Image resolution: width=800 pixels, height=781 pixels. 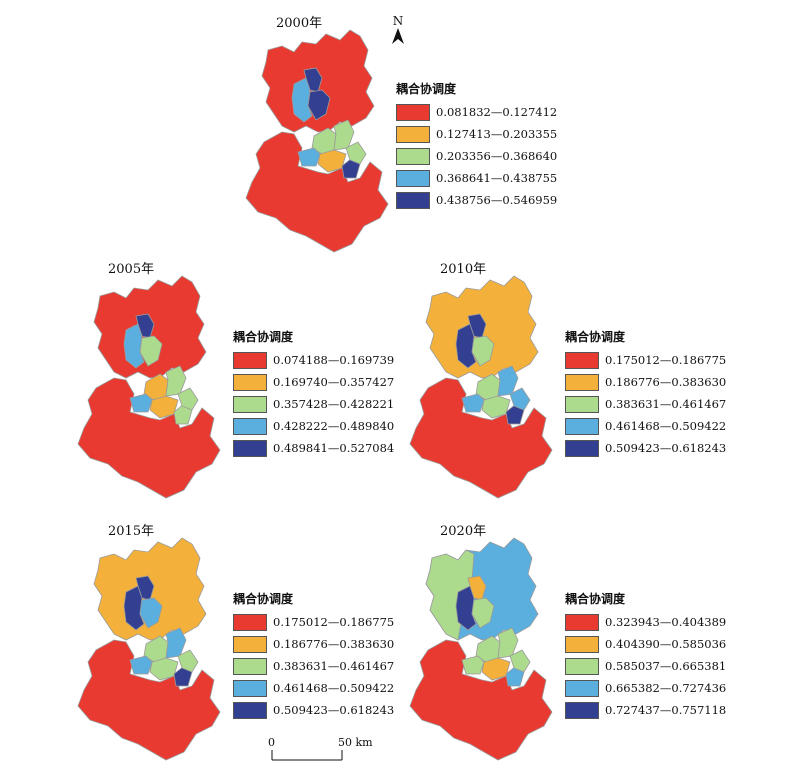 What do you see at coordinates (463, 269) in the screenshot?
I see `panel-year-title: 2010年` at bounding box center [463, 269].